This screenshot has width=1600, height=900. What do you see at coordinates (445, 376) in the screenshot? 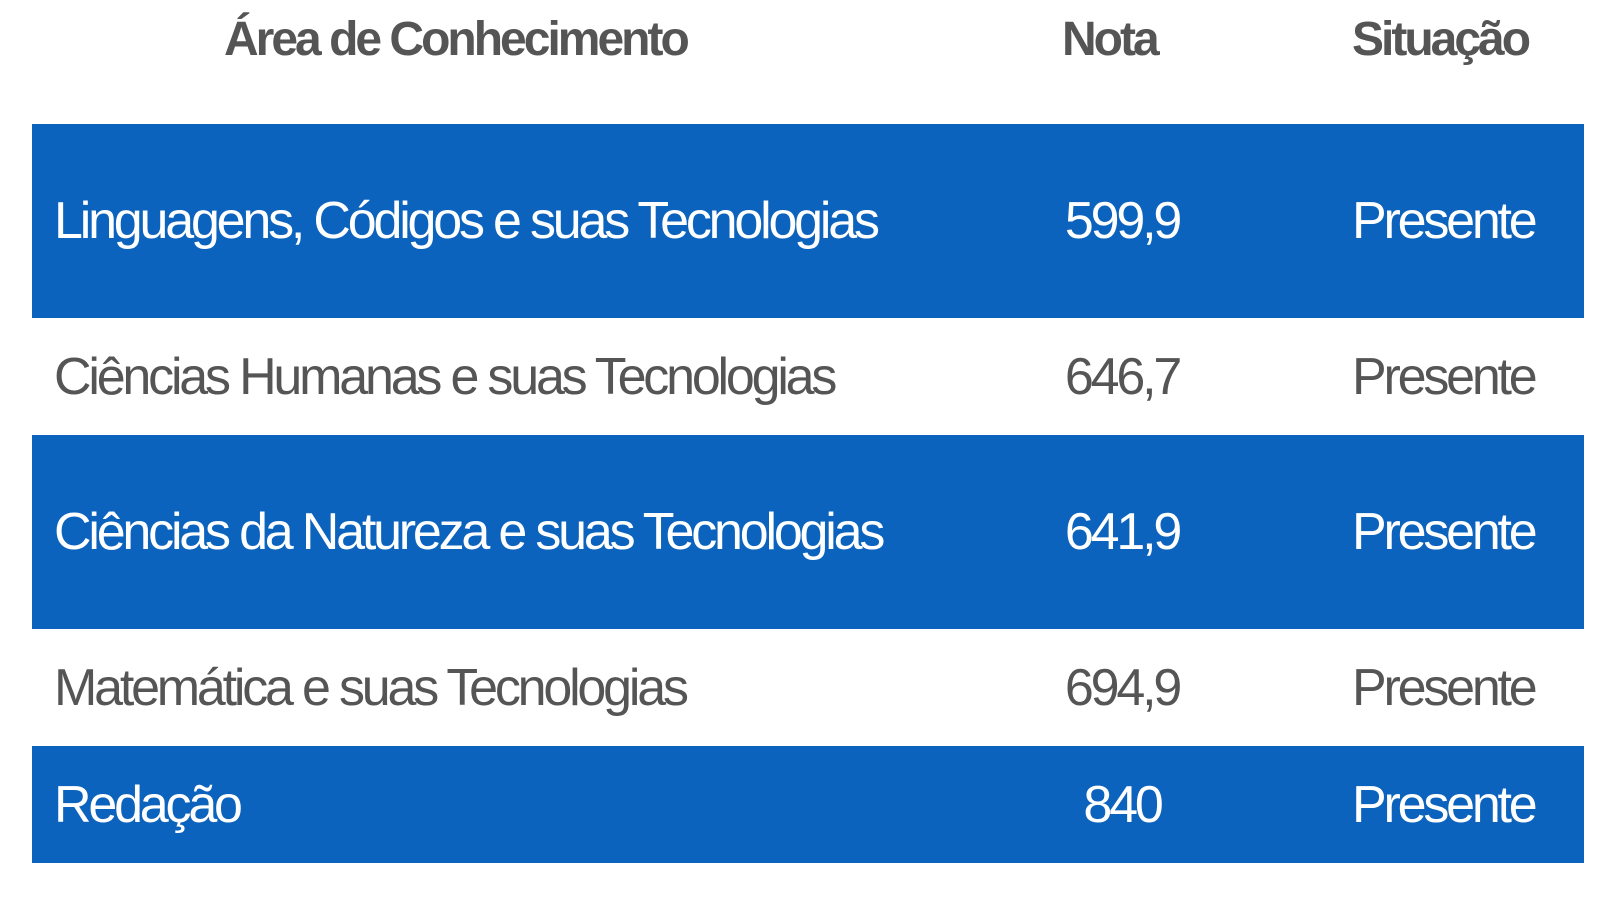
I see `area-cell: Ciências Humanas e suas Tecnologias` at bounding box center [445, 376].